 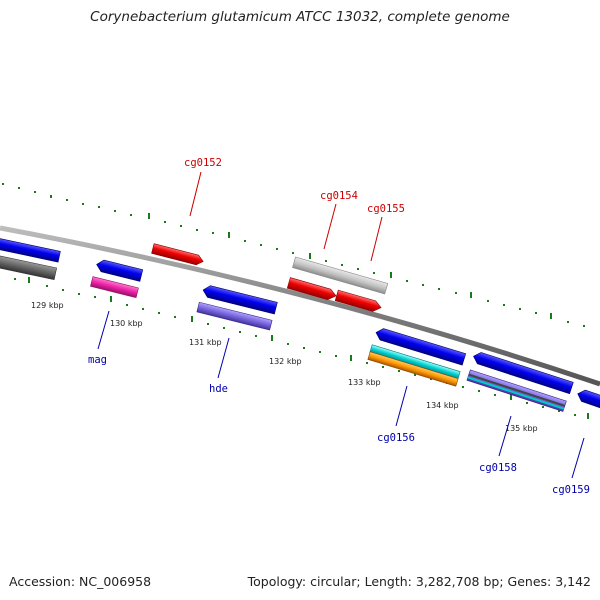 What do you see at coordinates (119, 270) in the screenshot?
I see `gene-arrow-mag` at bounding box center [119, 270].